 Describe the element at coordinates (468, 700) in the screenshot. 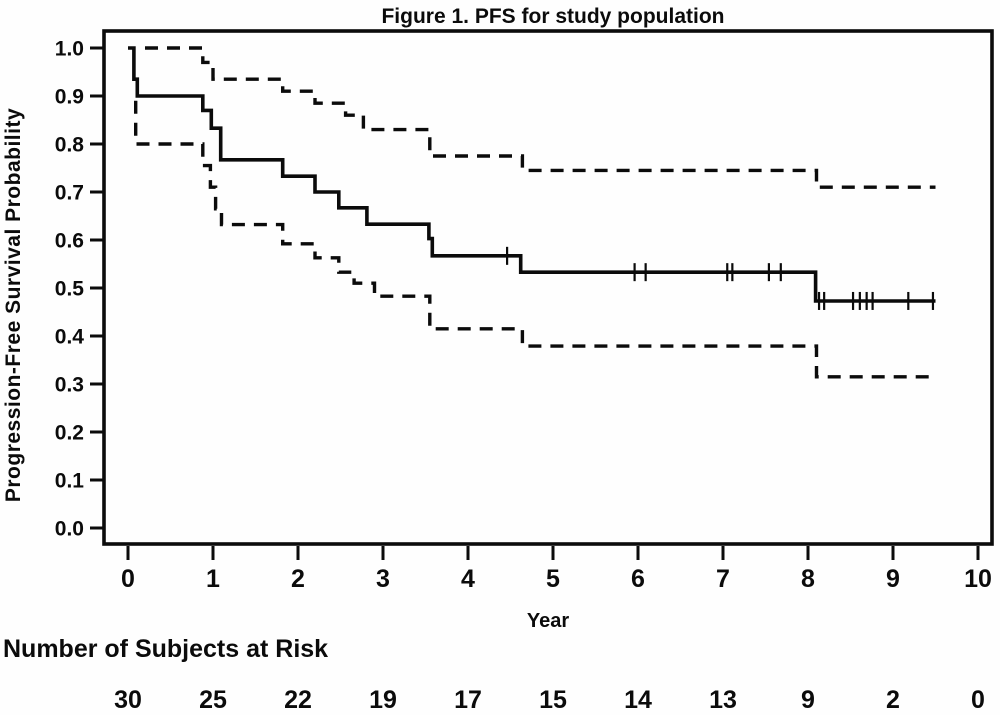

I see `risk-count: 17` at that location.